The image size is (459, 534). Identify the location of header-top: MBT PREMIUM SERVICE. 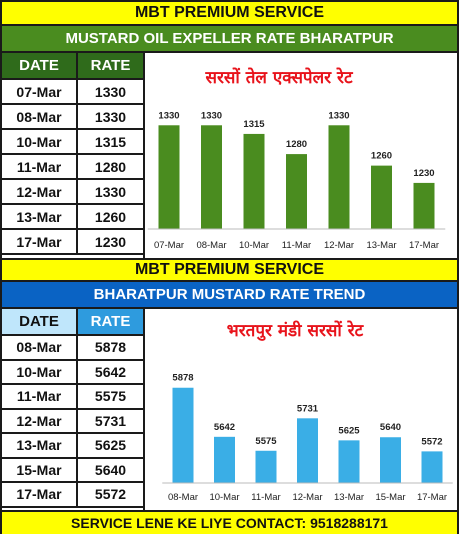
(229, 14).